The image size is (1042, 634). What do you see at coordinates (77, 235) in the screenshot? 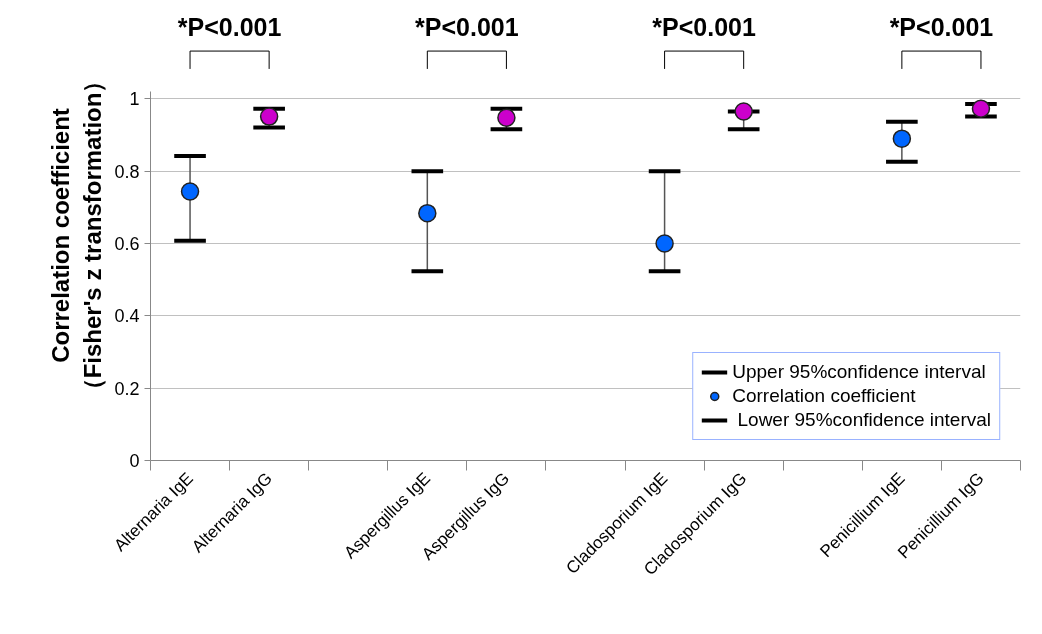
I see `y-axis-title: Correlation coefficient （Fisher's z transformation）` at bounding box center [77, 235].